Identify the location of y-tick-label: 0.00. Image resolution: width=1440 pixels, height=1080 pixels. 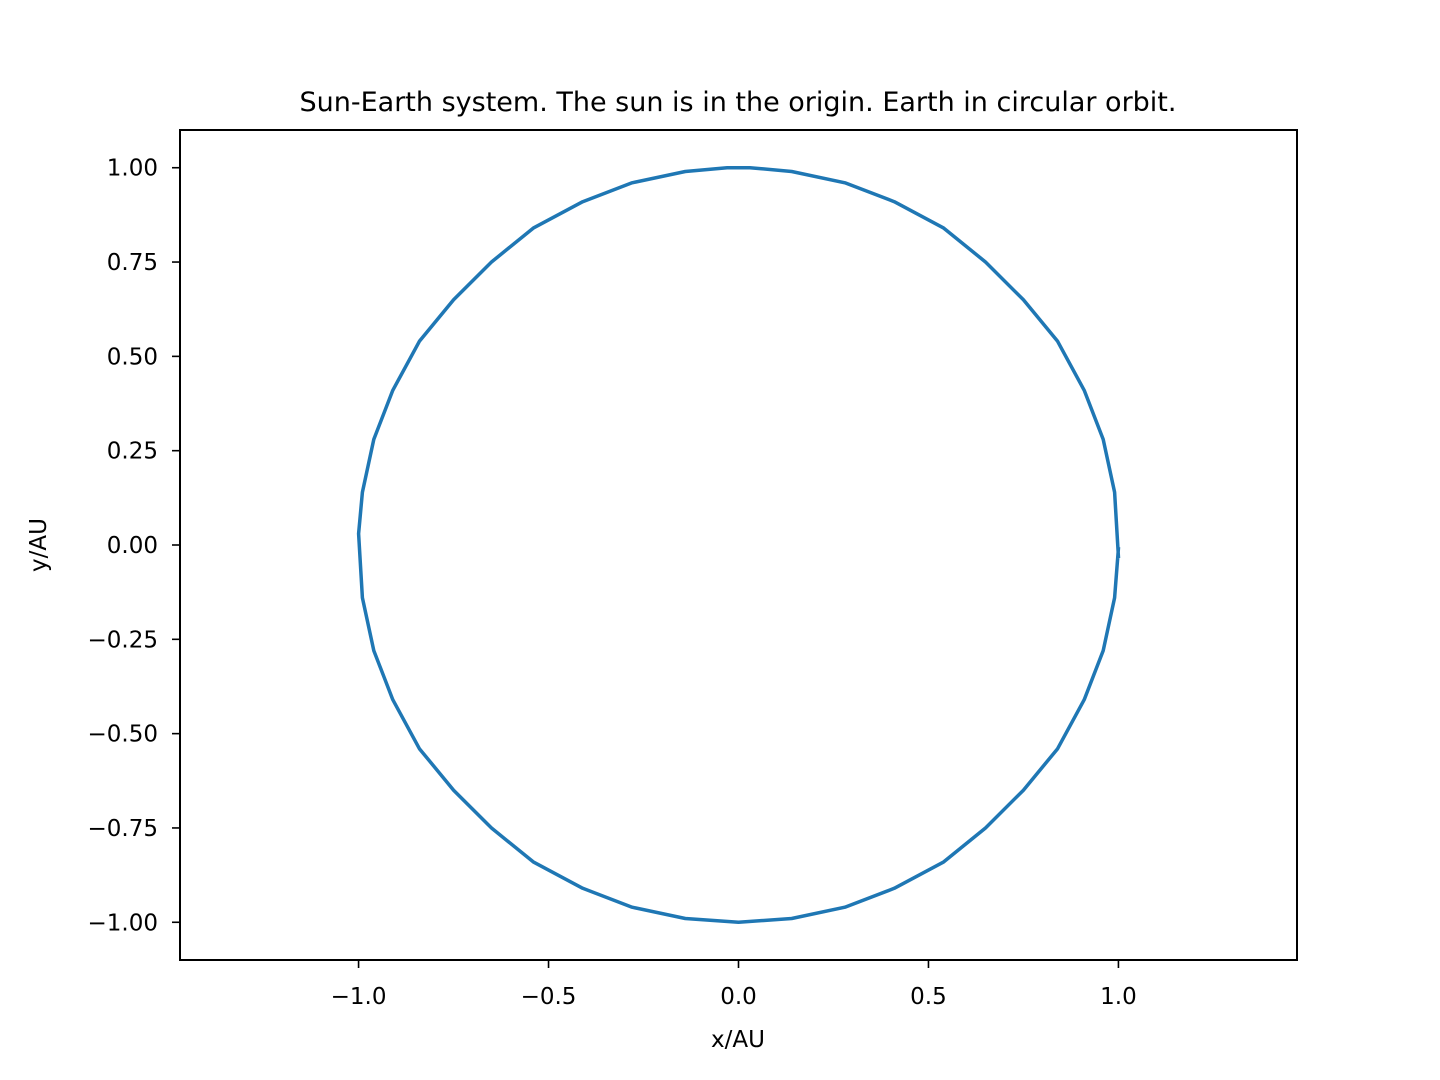
(132, 546).